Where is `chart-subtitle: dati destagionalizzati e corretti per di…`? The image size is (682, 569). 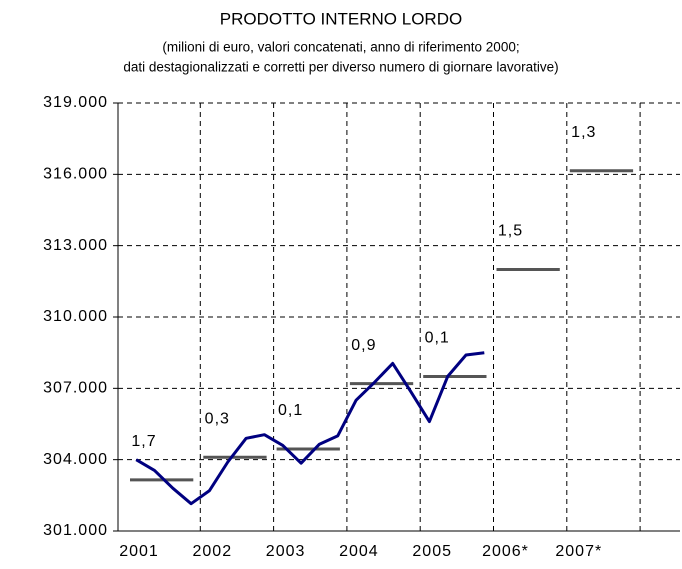 chart-subtitle: dati destagionalizzati e corretti per di… is located at coordinates (340, 67).